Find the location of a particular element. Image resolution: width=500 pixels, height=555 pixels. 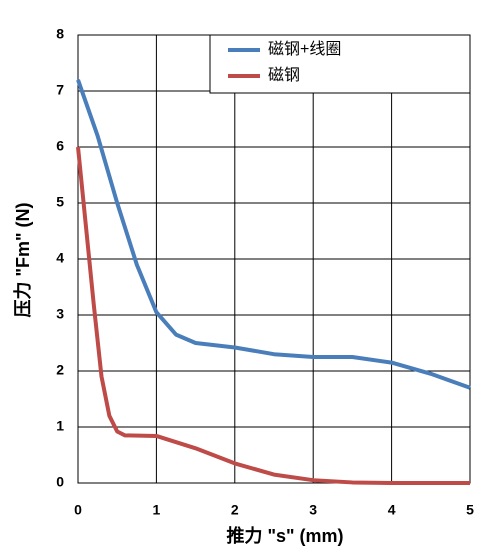

x-tick-label: 5 is located at coordinates (470, 510).